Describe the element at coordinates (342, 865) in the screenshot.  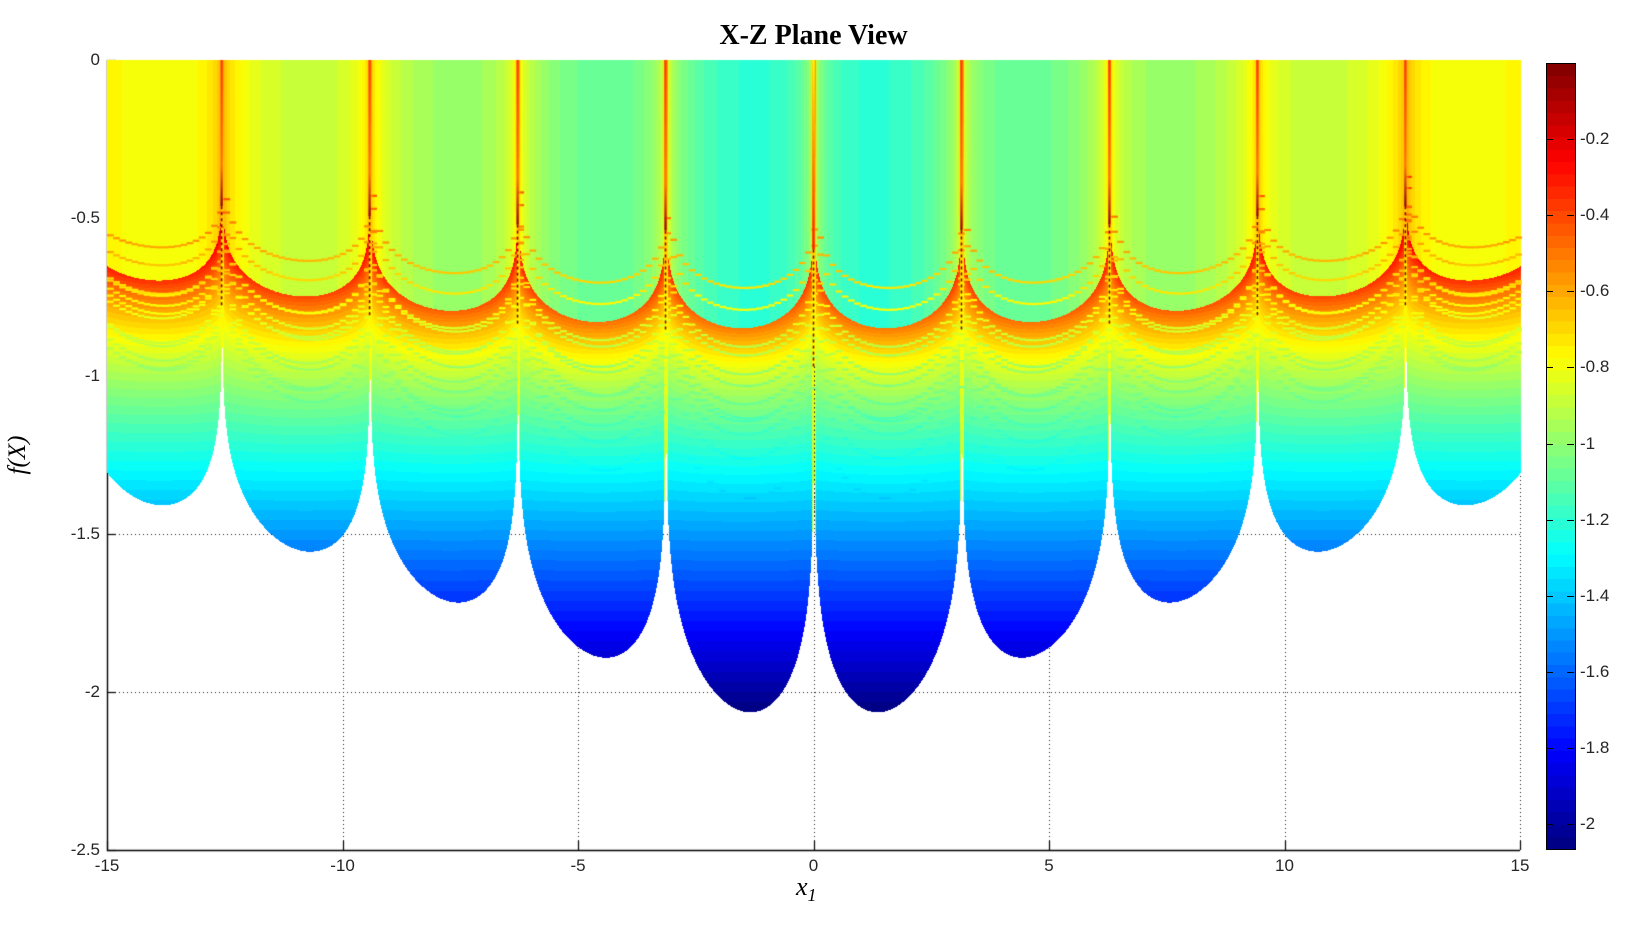
I see `x-axis-tick-label: -10` at that location.